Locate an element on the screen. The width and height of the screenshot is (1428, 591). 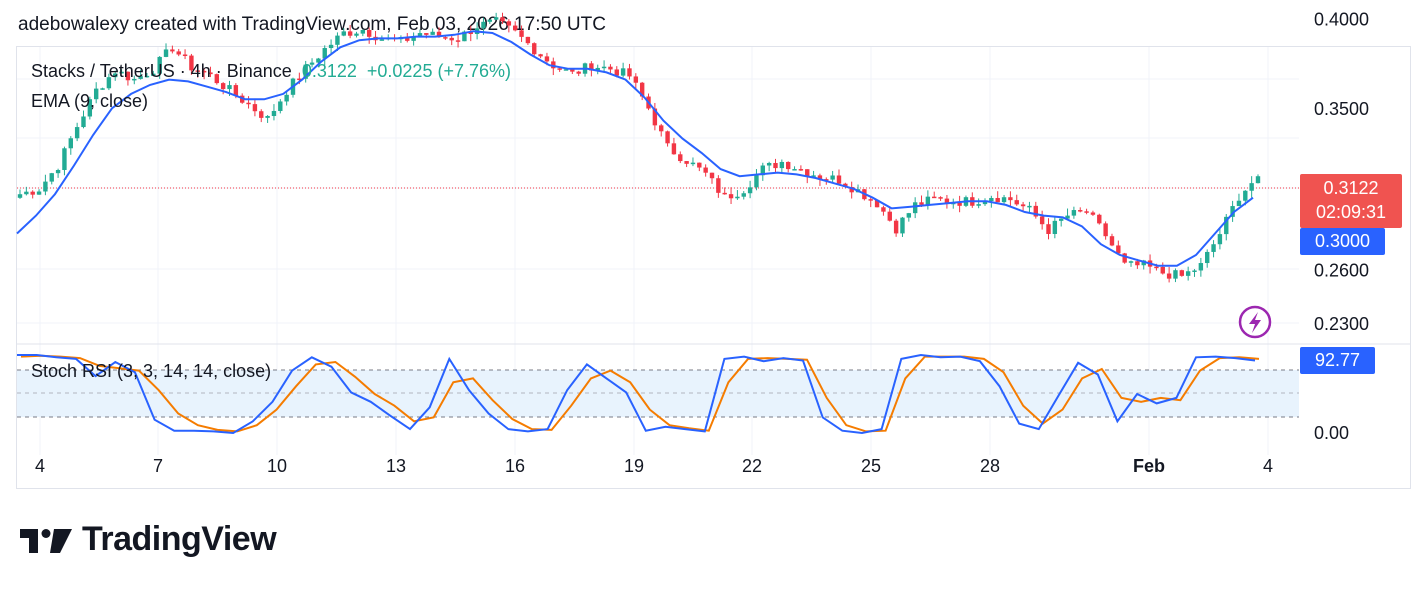
lightning-icon is located at coordinates (1255, 322).